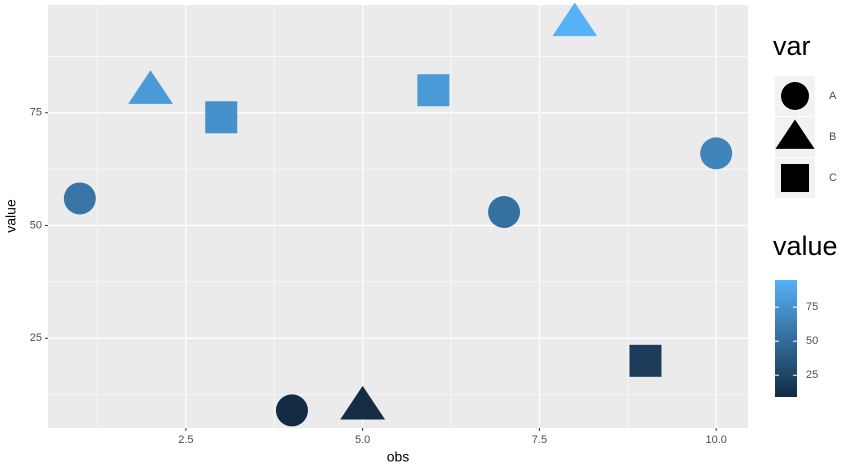 The height and width of the screenshot is (472, 855). What do you see at coordinates (812, 341) in the screenshot?
I see `colorbar-label: 50` at bounding box center [812, 341].